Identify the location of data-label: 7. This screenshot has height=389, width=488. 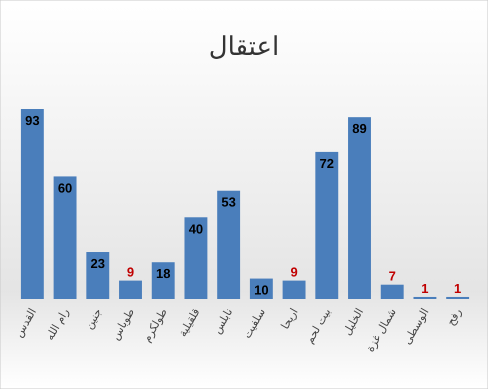
(392, 276).